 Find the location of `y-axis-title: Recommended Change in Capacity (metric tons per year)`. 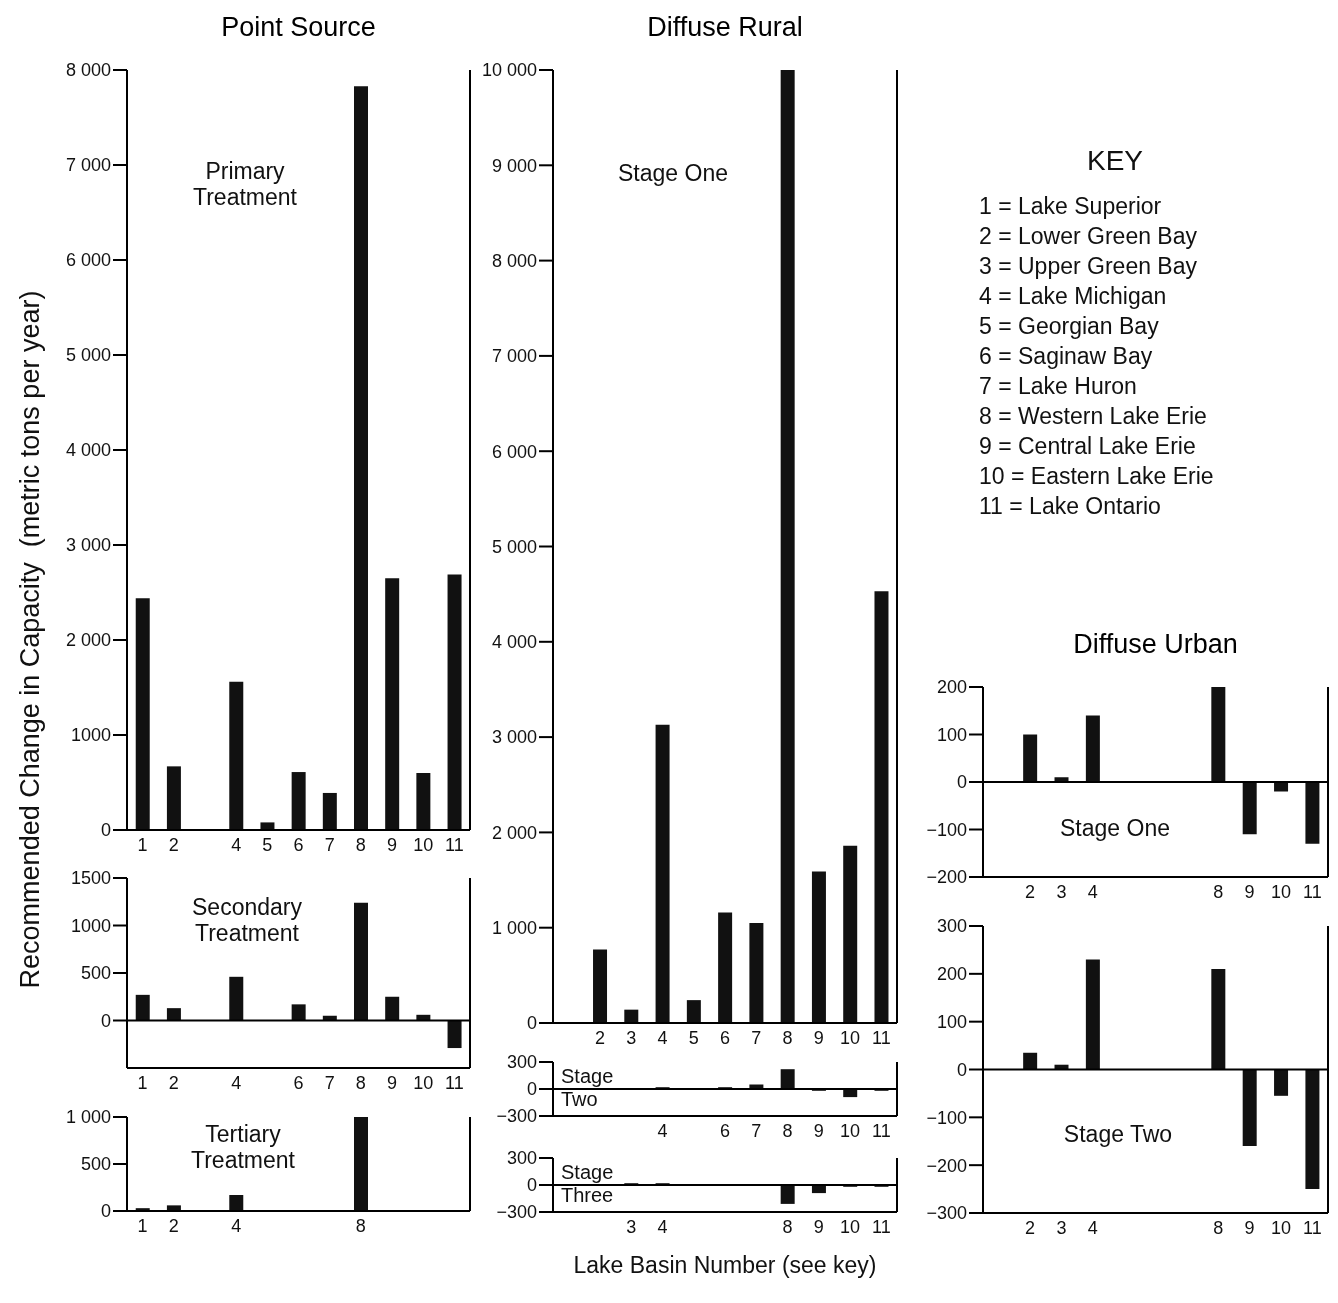

y-axis-title: Recommended Change in Capacity (metric tons per year) is located at coordinates (30, 640).